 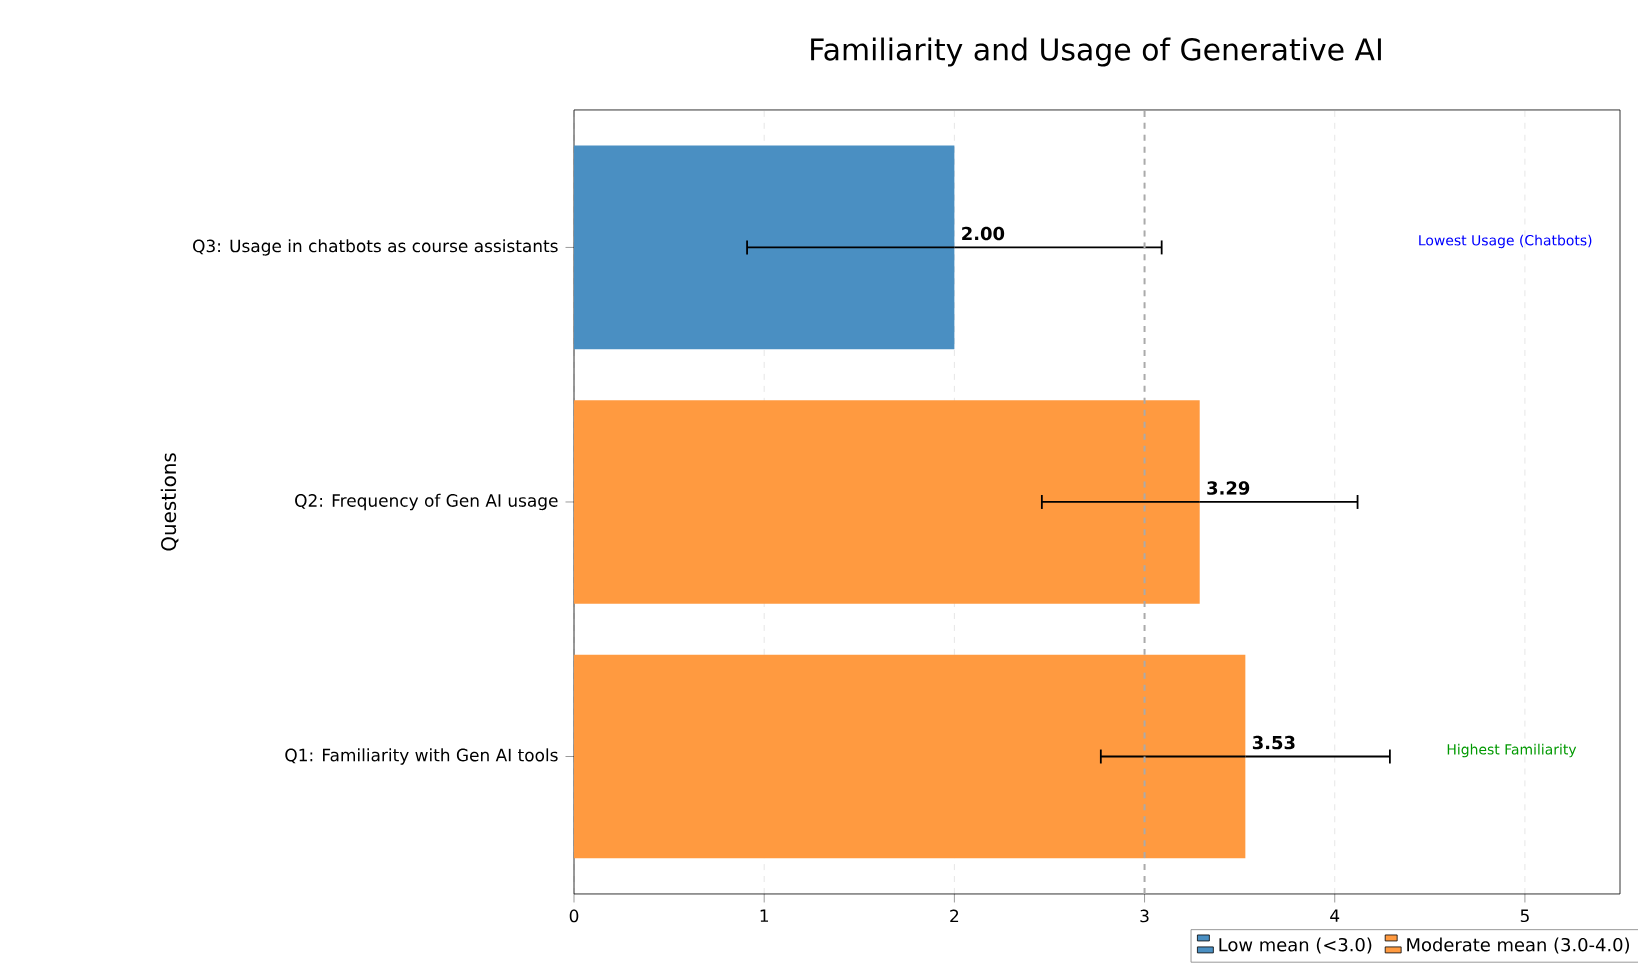 What do you see at coordinates (1524, 916) in the screenshot?
I see `x-tick-label: 5` at bounding box center [1524, 916].